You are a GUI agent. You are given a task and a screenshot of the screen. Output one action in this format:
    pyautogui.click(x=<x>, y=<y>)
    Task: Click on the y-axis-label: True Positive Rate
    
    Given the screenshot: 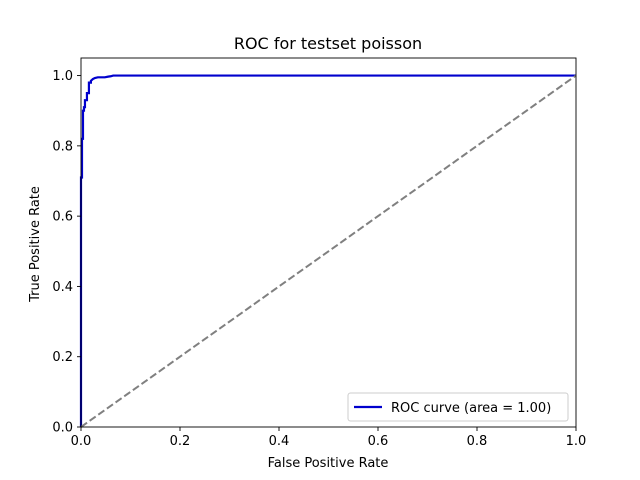 What is the action you would take?
    pyautogui.click(x=35, y=244)
    